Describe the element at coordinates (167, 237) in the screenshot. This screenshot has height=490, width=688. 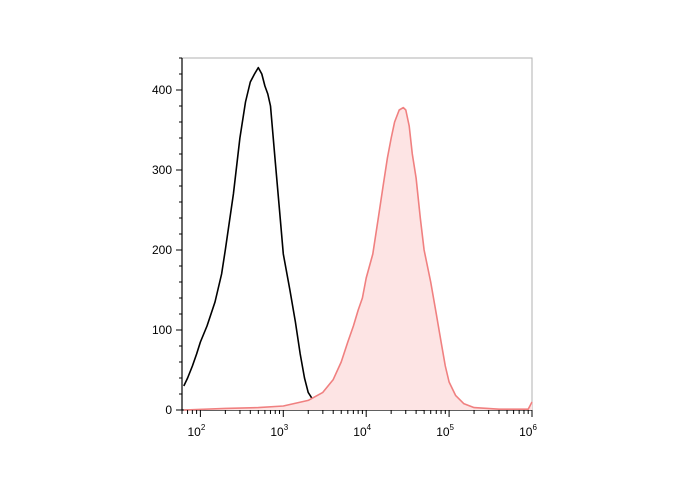
I see `y-axis: 0 100 200 300 400` at that location.